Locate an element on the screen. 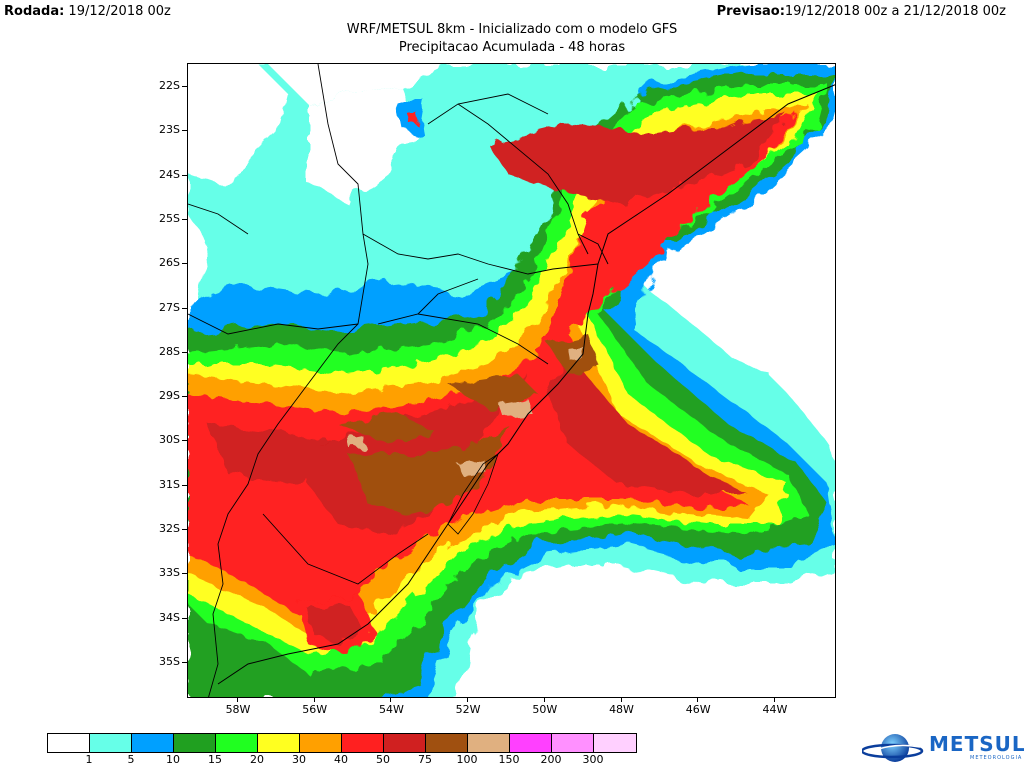 The image size is (1024, 772). lagoon-outline is located at coordinates (473, 494).